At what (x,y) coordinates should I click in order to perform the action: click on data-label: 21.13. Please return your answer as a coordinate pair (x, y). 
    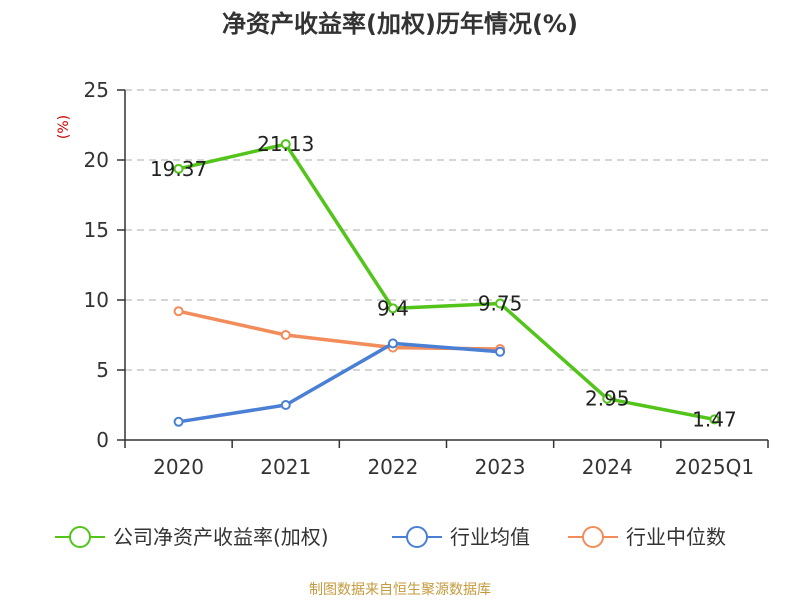
    Looking at the image, I should click on (285, 144).